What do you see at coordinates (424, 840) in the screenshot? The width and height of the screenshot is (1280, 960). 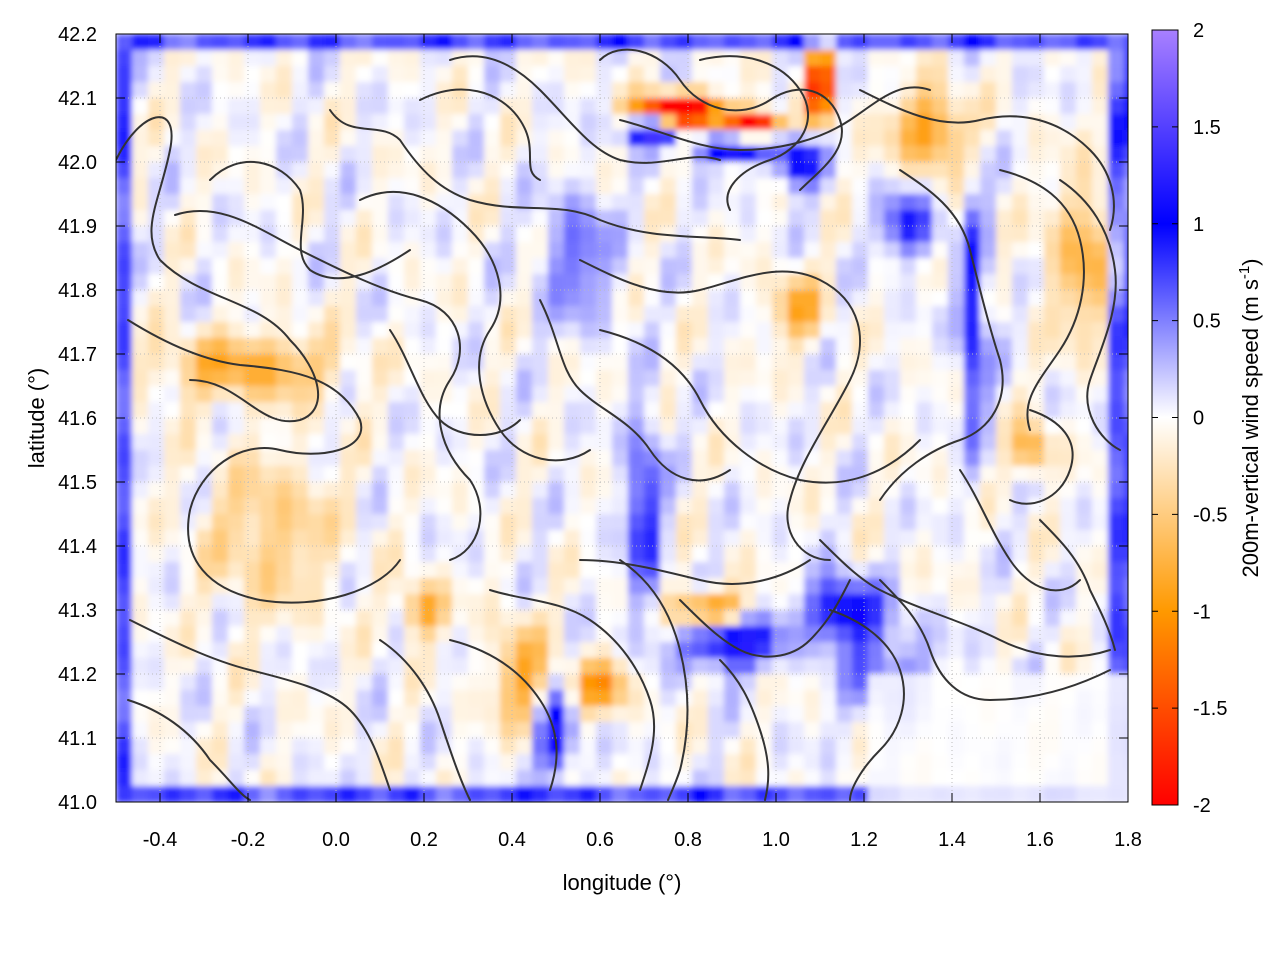 I see `x-tick-label: 0.2` at bounding box center [424, 840].